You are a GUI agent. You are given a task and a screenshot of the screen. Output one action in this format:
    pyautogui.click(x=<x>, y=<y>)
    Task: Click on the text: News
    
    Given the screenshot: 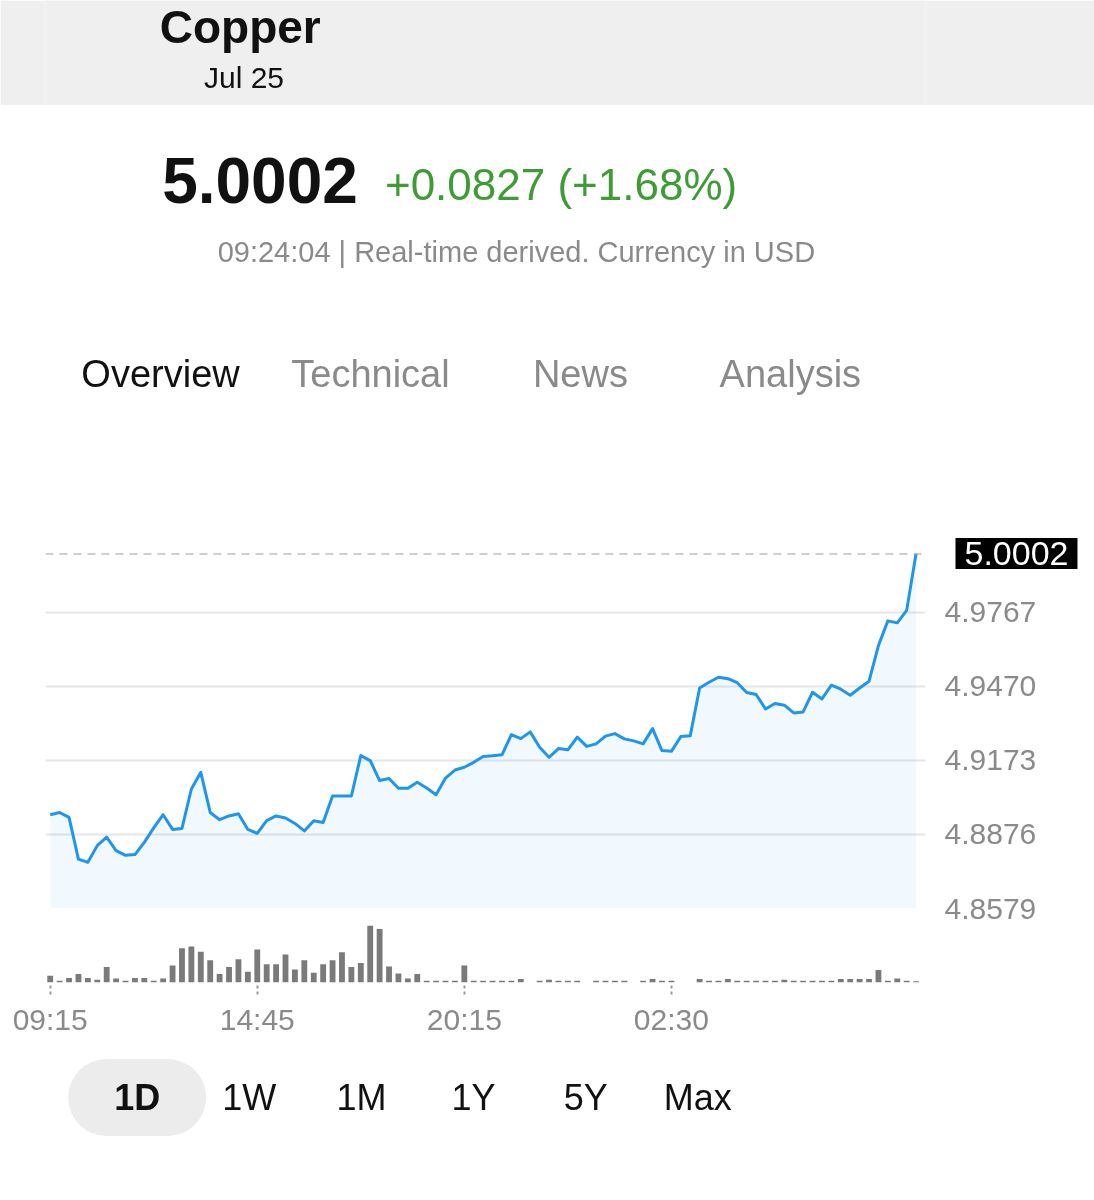 What is the action you would take?
    pyautogui.click(x=580, y=373)
    